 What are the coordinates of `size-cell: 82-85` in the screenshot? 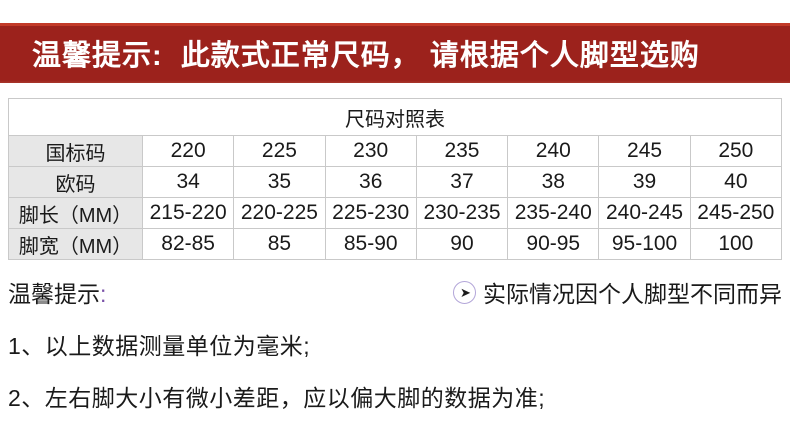 It's located at (188, 244).